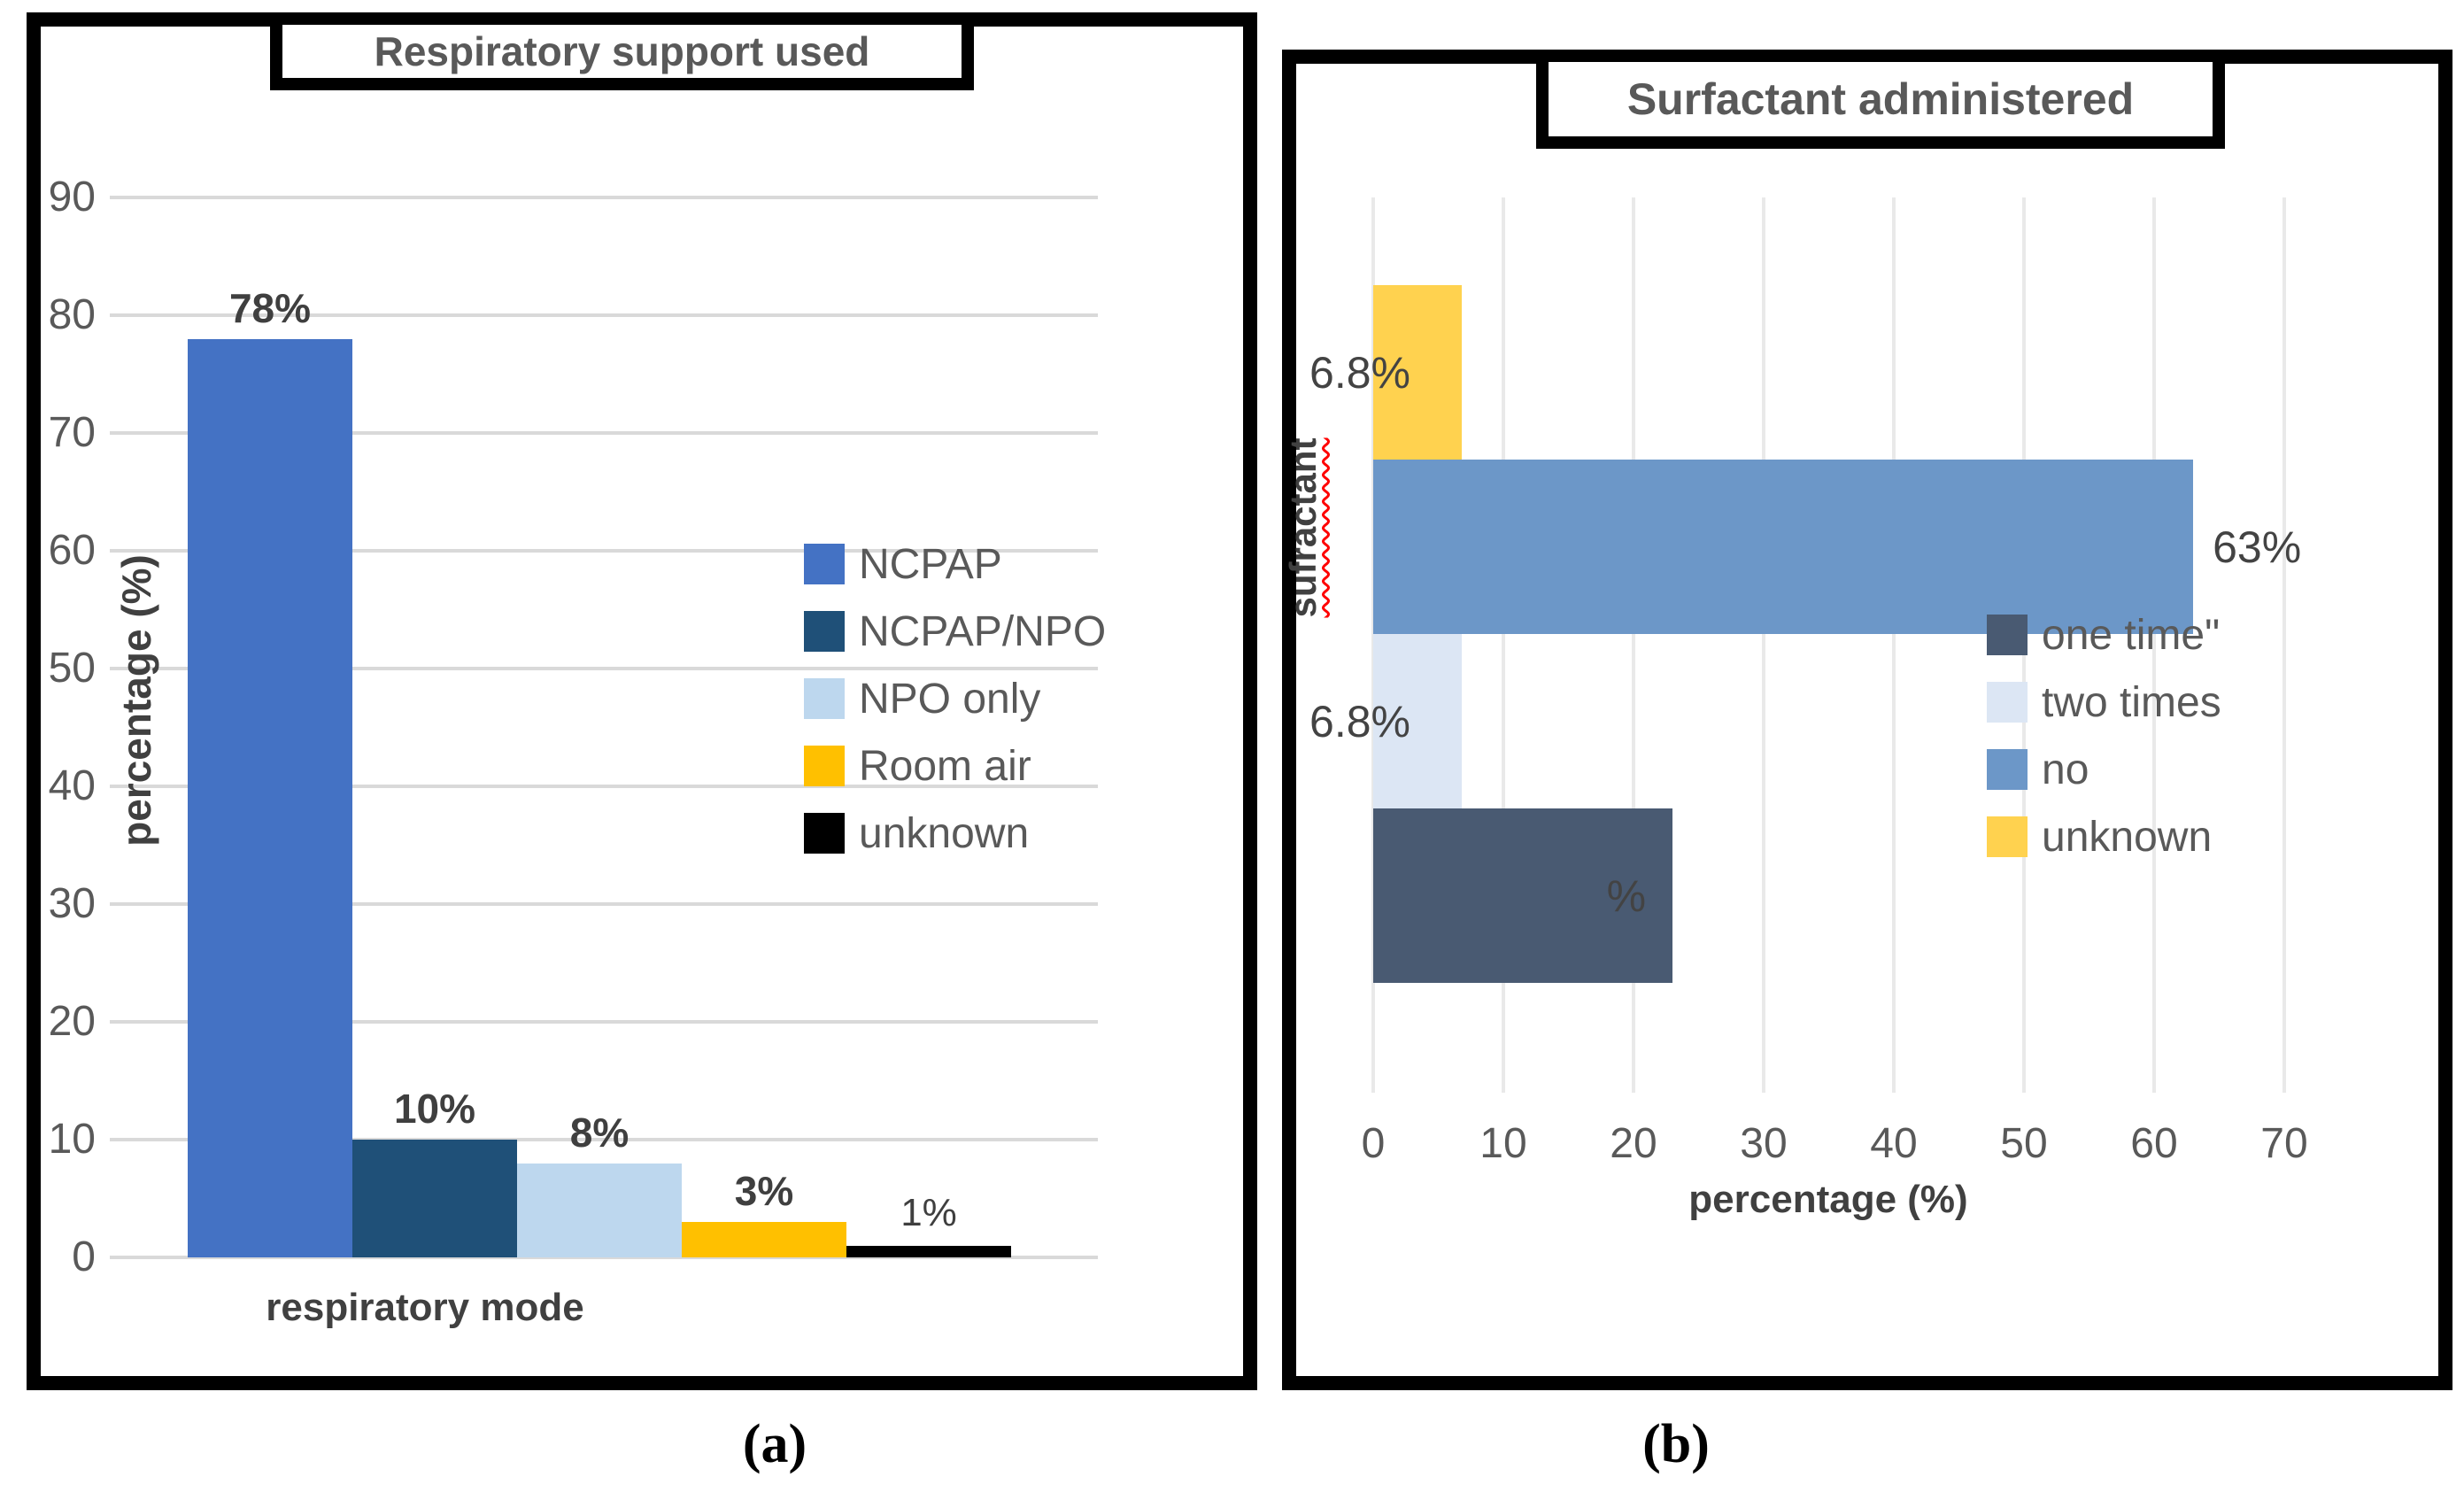 The width and height of the screenshot is (2464, 1500). Describe the element at coordinates (434, 1198) in the screenshot. I see `bar-NCPAP/NPO` at that location.